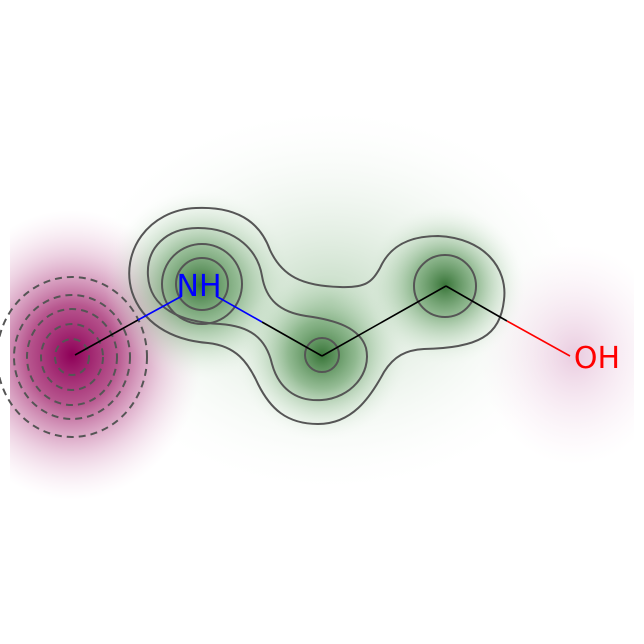 The height and width of the screenshot is (644, 644). I want to click on bonds, so click(322, 321).